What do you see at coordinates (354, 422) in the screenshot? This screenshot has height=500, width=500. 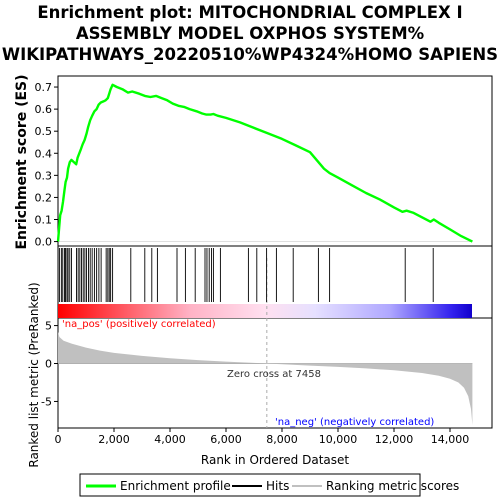 I see `neg-correlated-label: 'na_neg' (negatively correlated)` at bounding box center [354, 422].